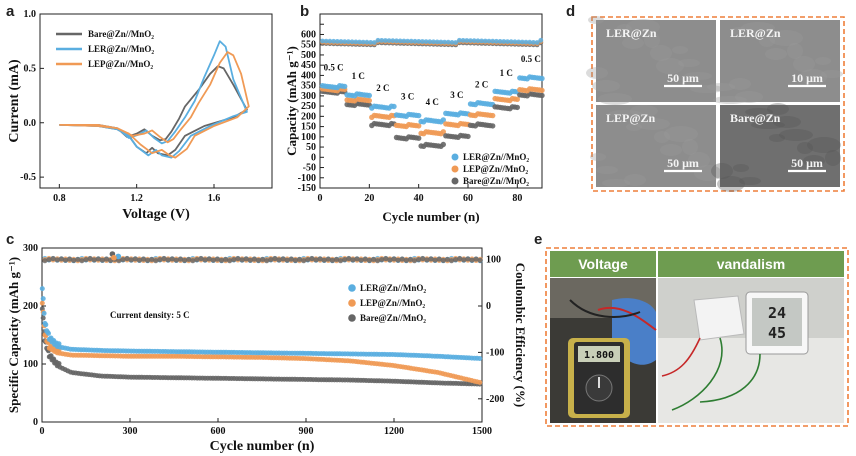  What do you see at coordinates (719, 318) in the screenshot?
I see `pouch-cell` at bounding box center [719, 318].